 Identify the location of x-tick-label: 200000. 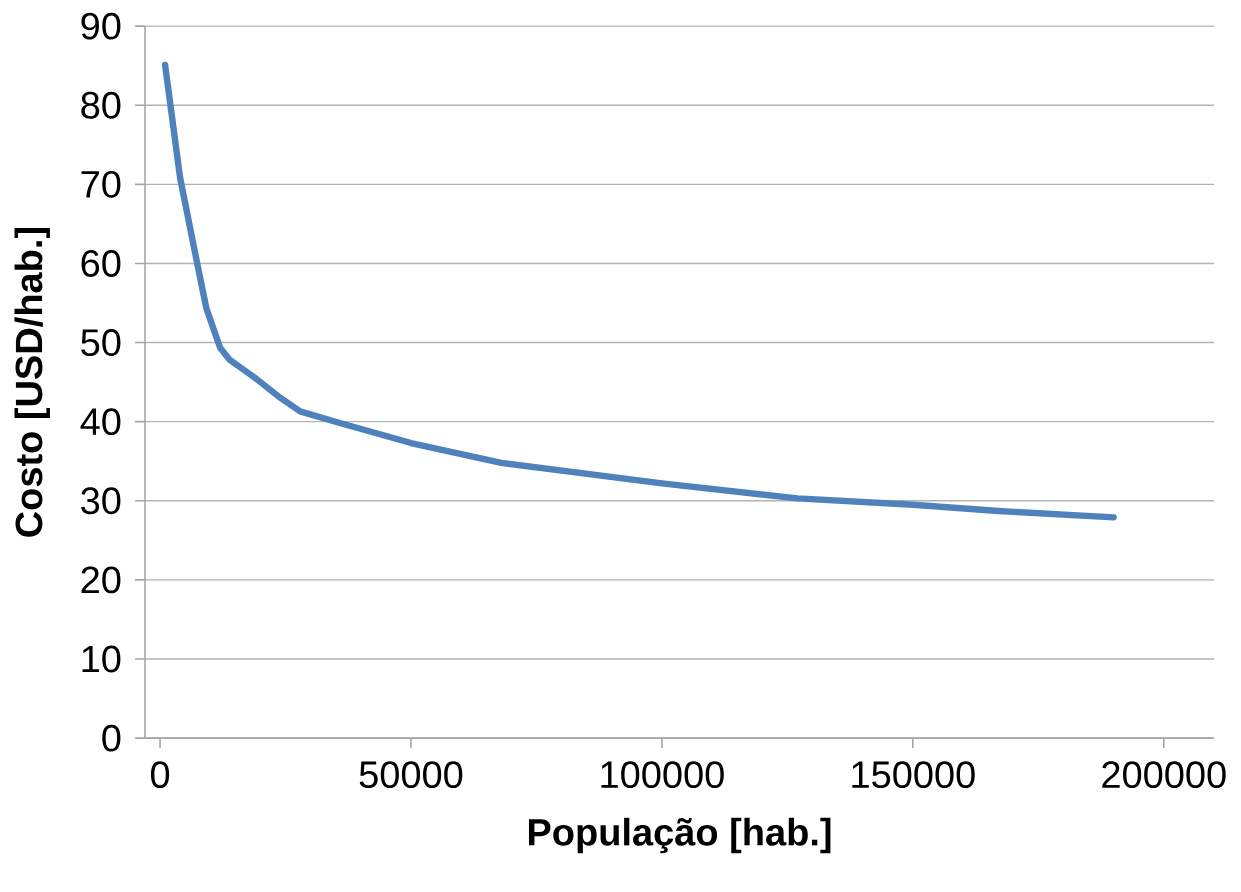
(1164, 775).